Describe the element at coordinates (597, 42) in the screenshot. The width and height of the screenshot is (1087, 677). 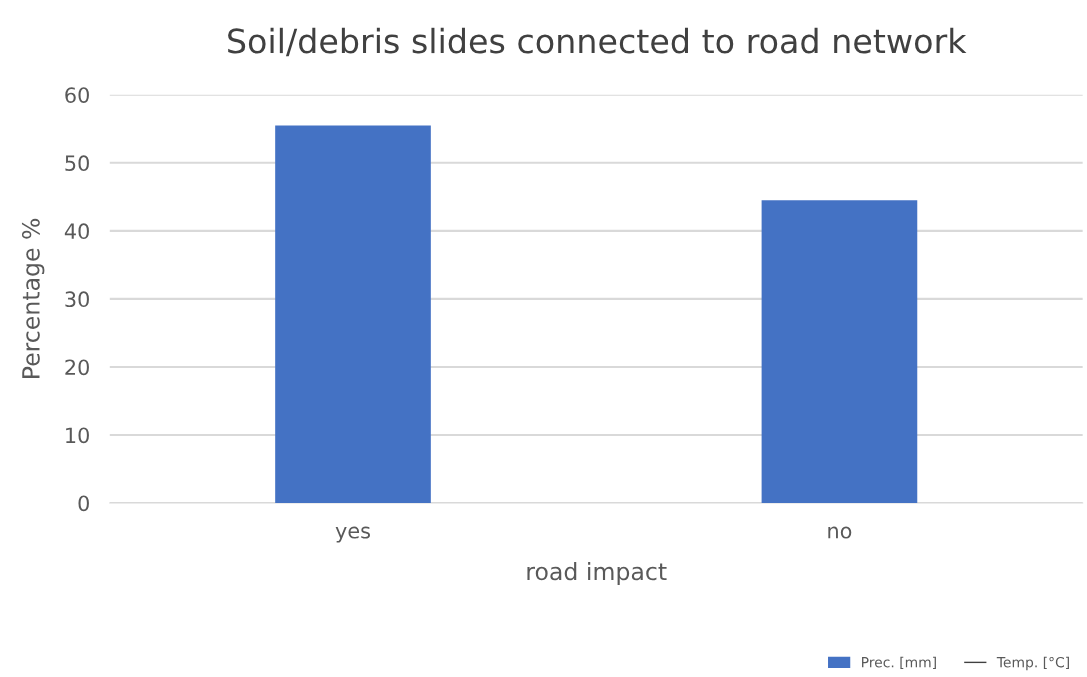
I see `chart-title: Soil/debris slides connected to road network` at that location.